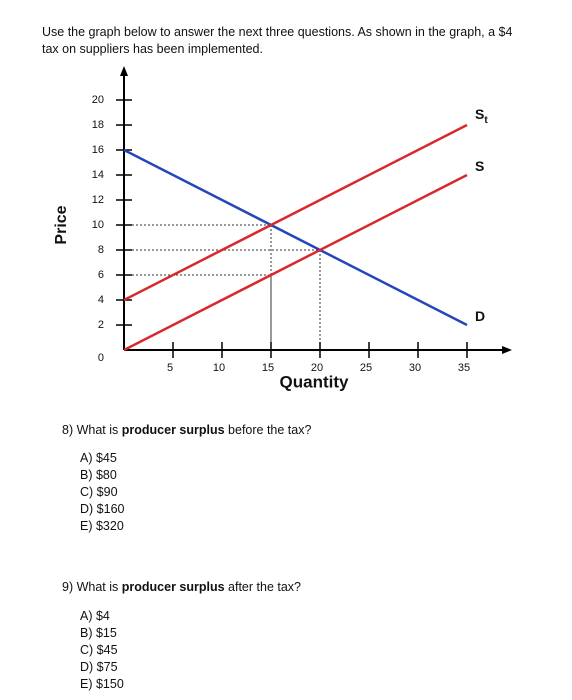  Describe the element at coordinates (101, 300) in the screenshot. I see `y-tick-label: 4` at that location.